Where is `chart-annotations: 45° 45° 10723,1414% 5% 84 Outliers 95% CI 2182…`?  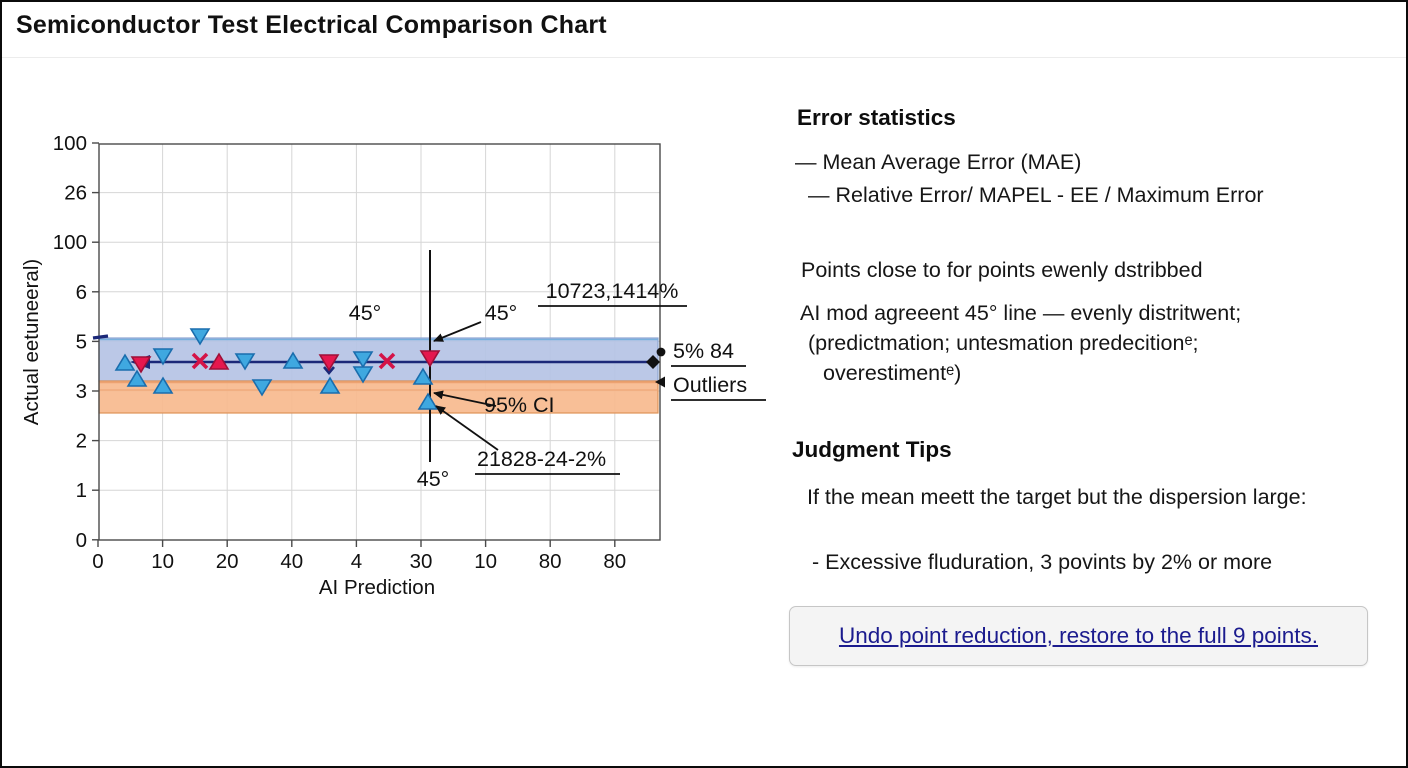
chart-annotations: 45° 45° 10723,1414% 5% 84 Outliers 95% CI 2182… is located at coordinates (557, 385).